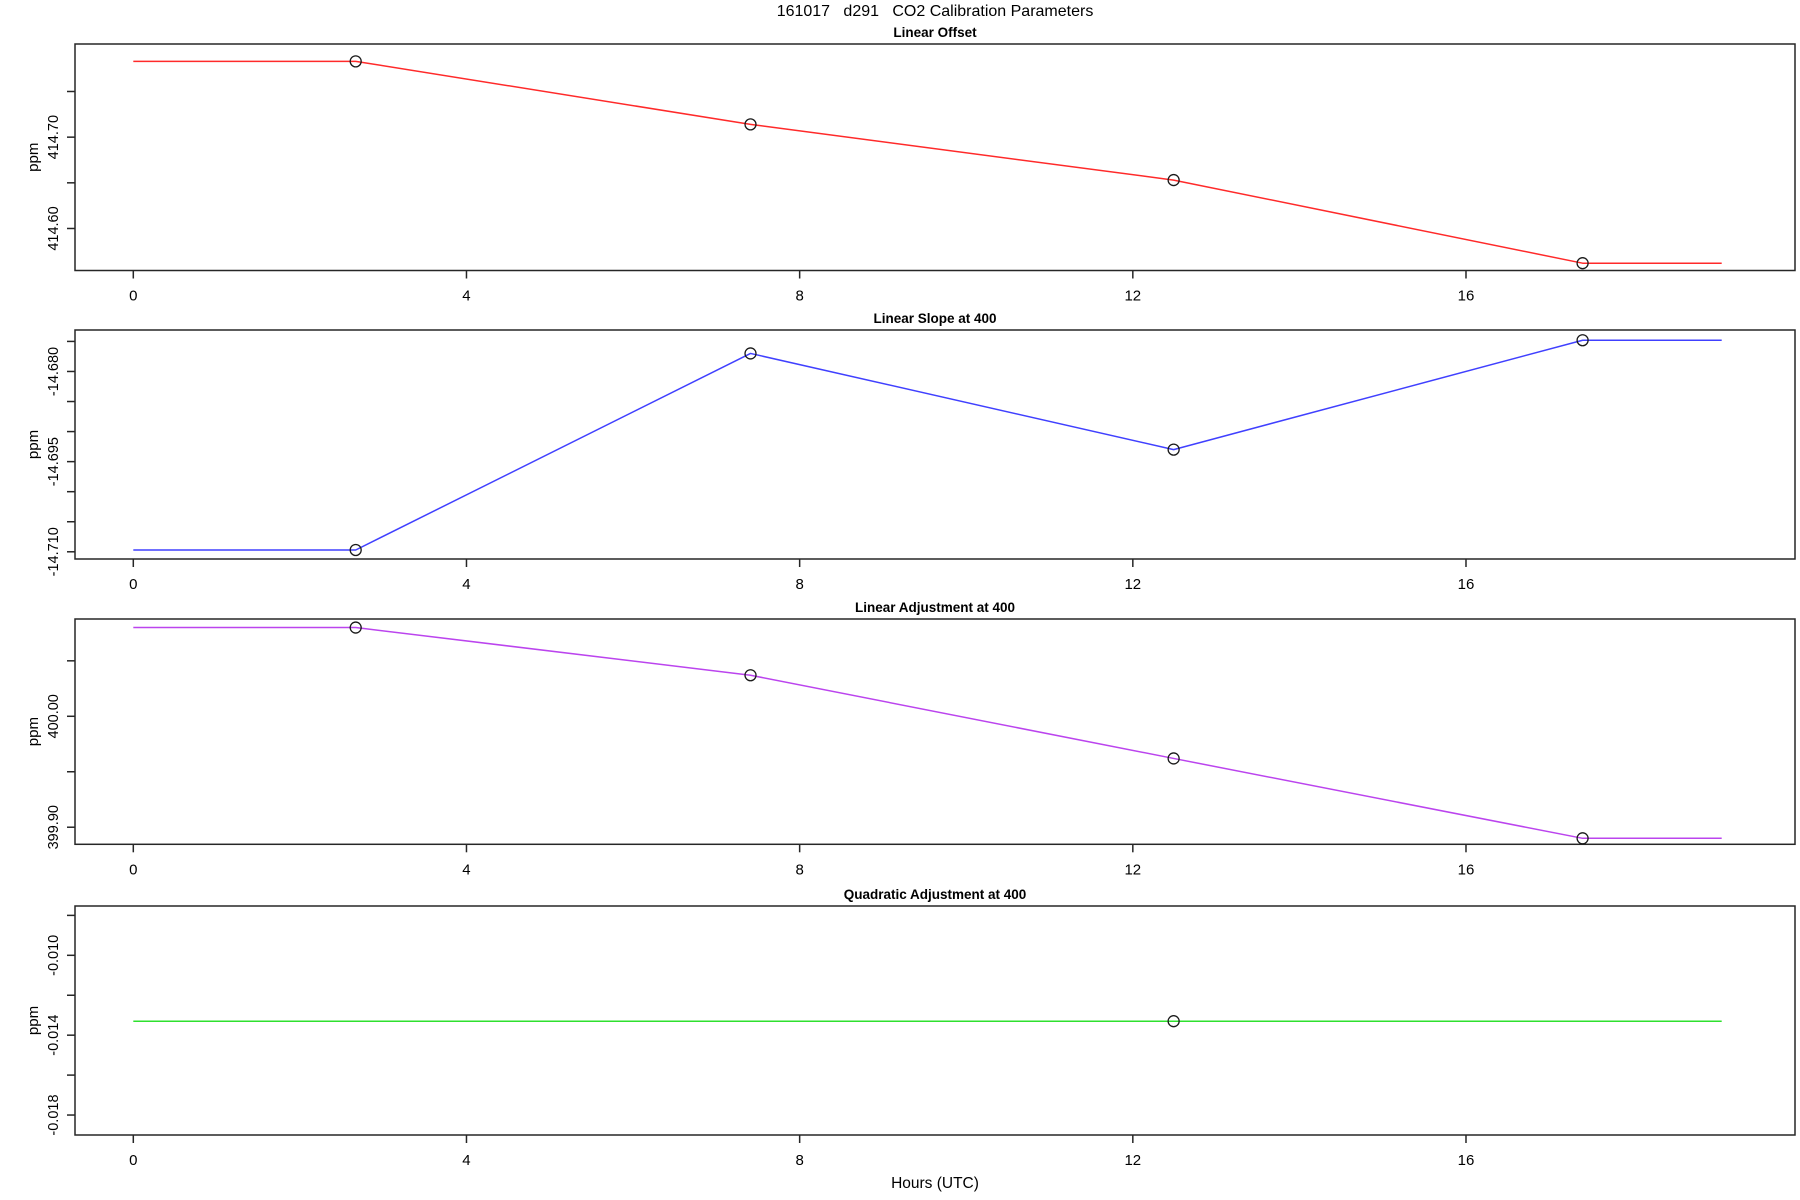 The width and height of the screenshot is (1800, 1200). Describe the element at coordinates (935, 32) in the screenshot. I see `panel-title: Linear Offset` at that location.